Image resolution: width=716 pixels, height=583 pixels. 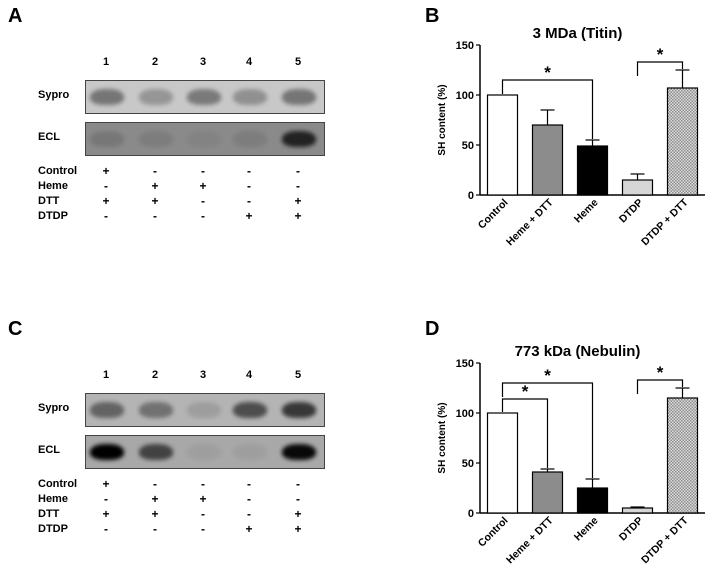 What do you see at coordinates (578, 33) in the screenshot?
I see `chart-title: 3 MDa (Titin)` at bounding box center [578, 33].